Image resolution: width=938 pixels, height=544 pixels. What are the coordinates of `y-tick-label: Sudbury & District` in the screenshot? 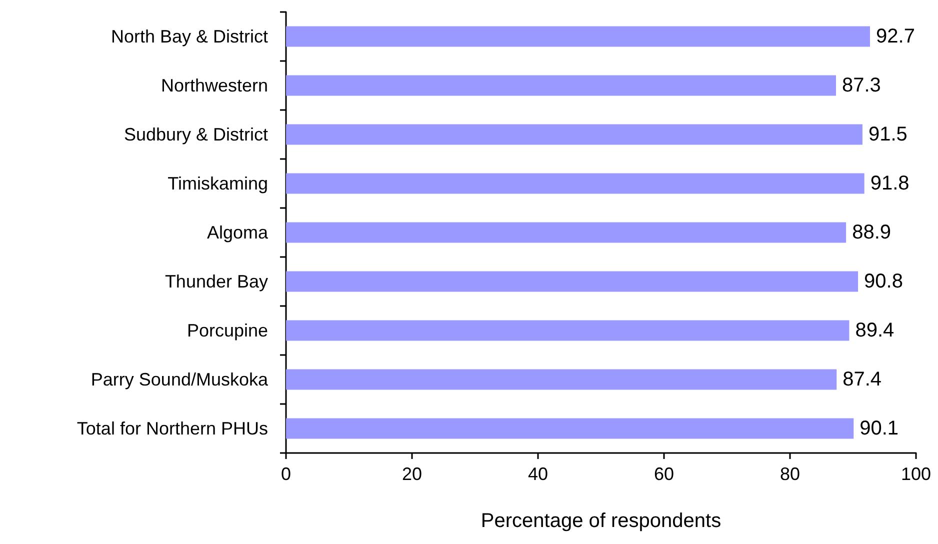 It's located at (196, 134).